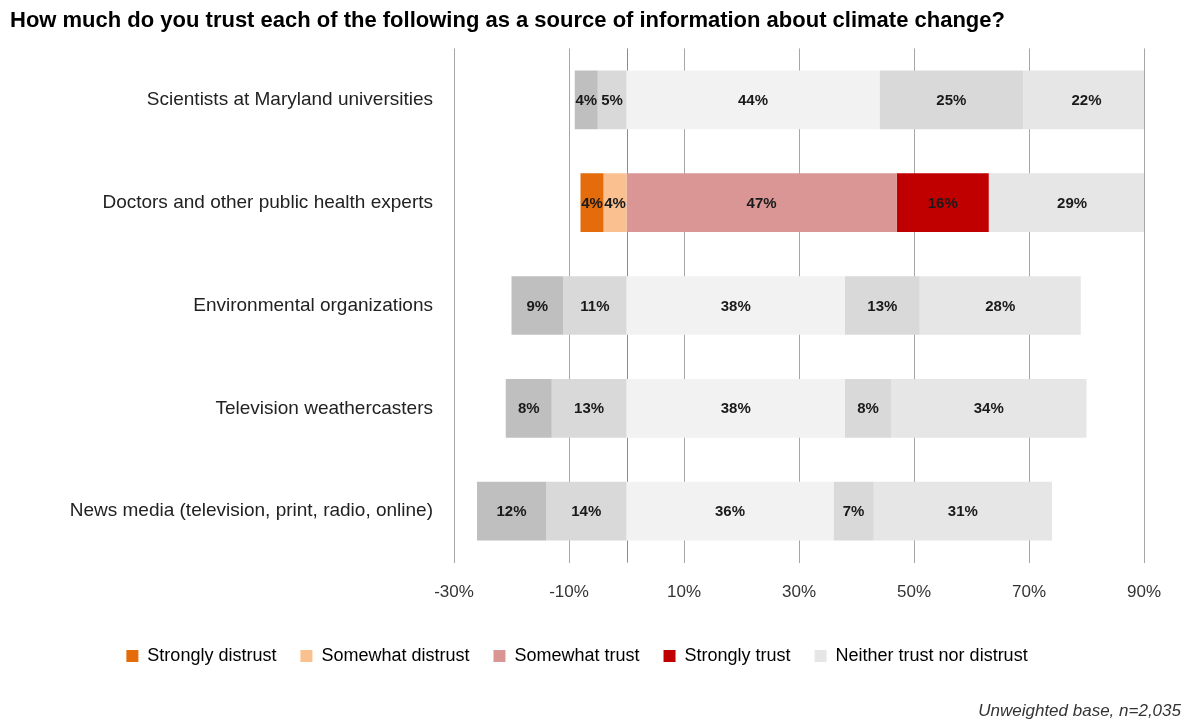 The width and height of the screenshot is (1189, 724). I want to click on data-label: 9%, so click(537, 305).